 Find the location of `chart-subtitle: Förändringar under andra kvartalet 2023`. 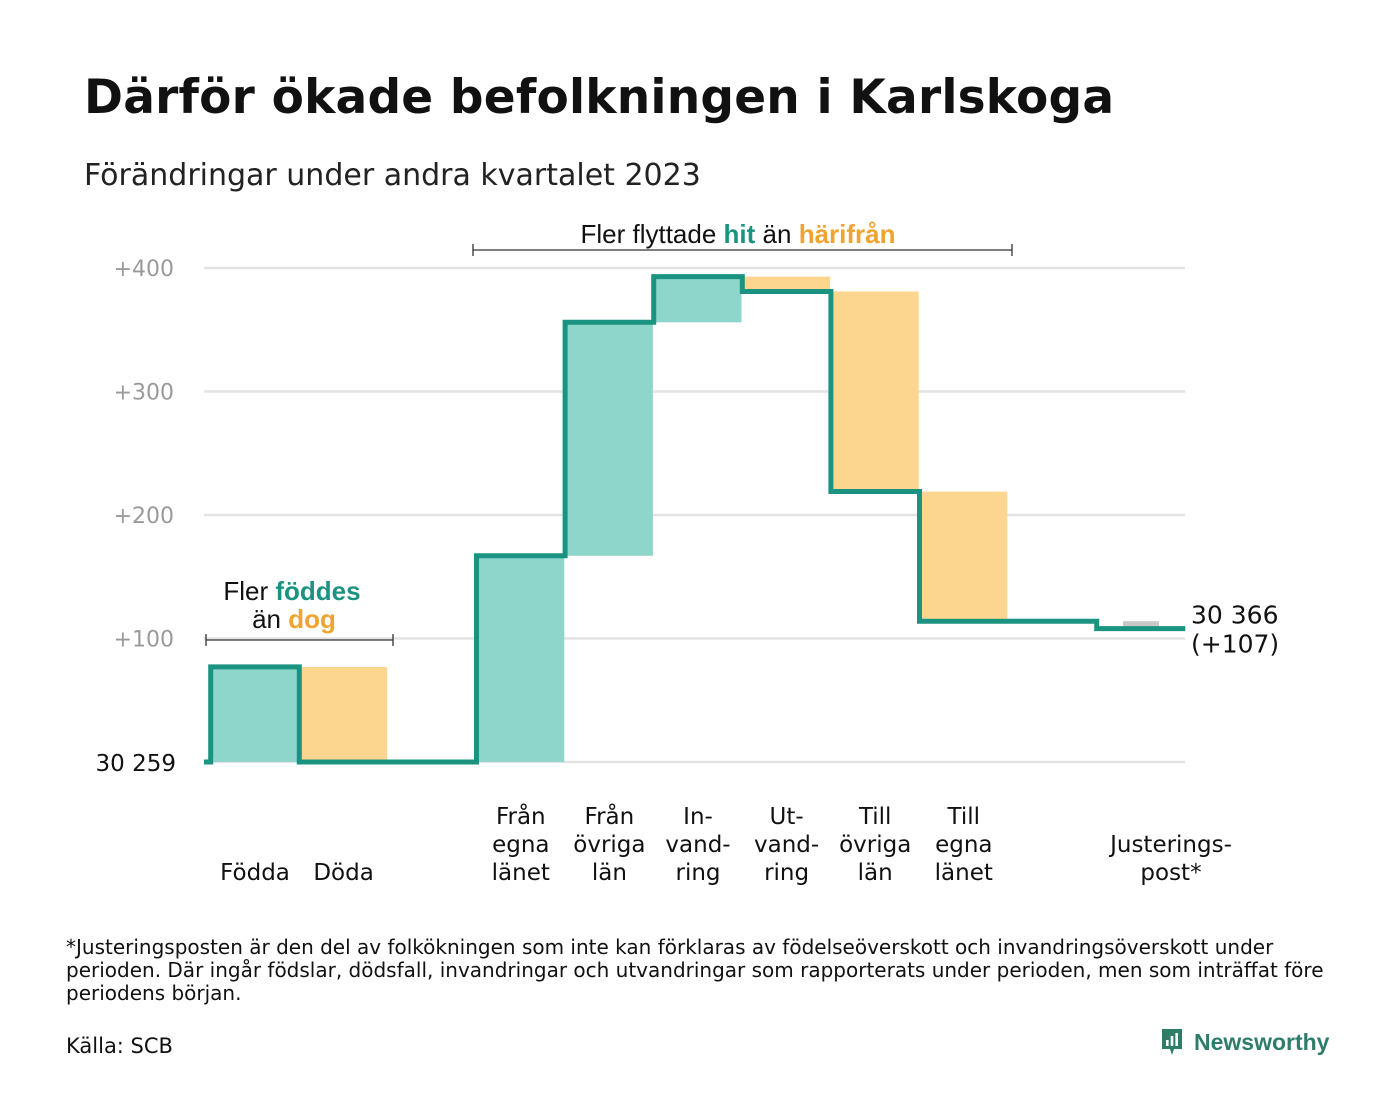

chart-subtitle: Förändringar under andra kvartalet 2023 is located at coordinates (392, 175).